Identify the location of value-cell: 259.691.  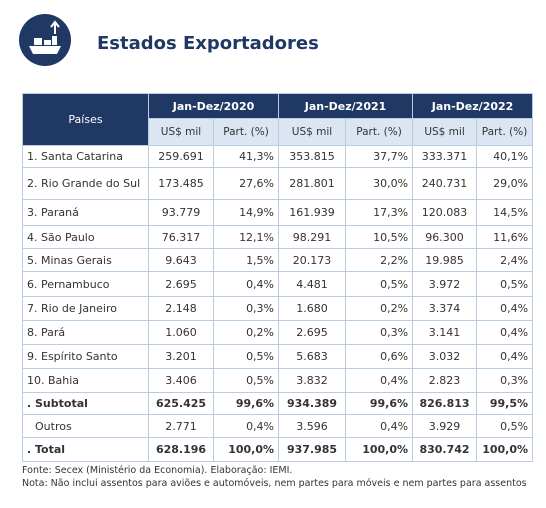
(181, 156).